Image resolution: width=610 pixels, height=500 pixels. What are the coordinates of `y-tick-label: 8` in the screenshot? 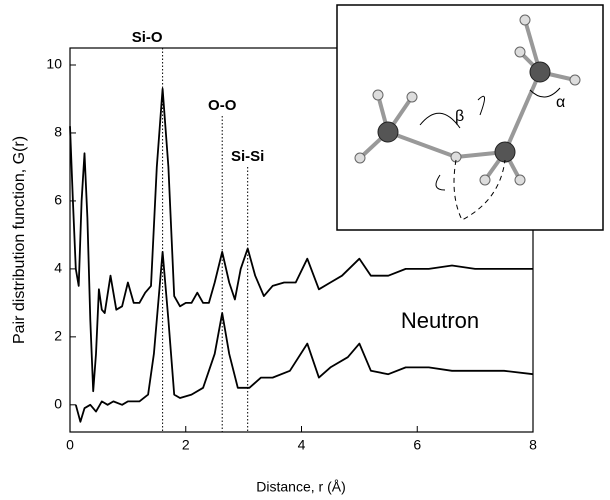 It's located at (58, 132).